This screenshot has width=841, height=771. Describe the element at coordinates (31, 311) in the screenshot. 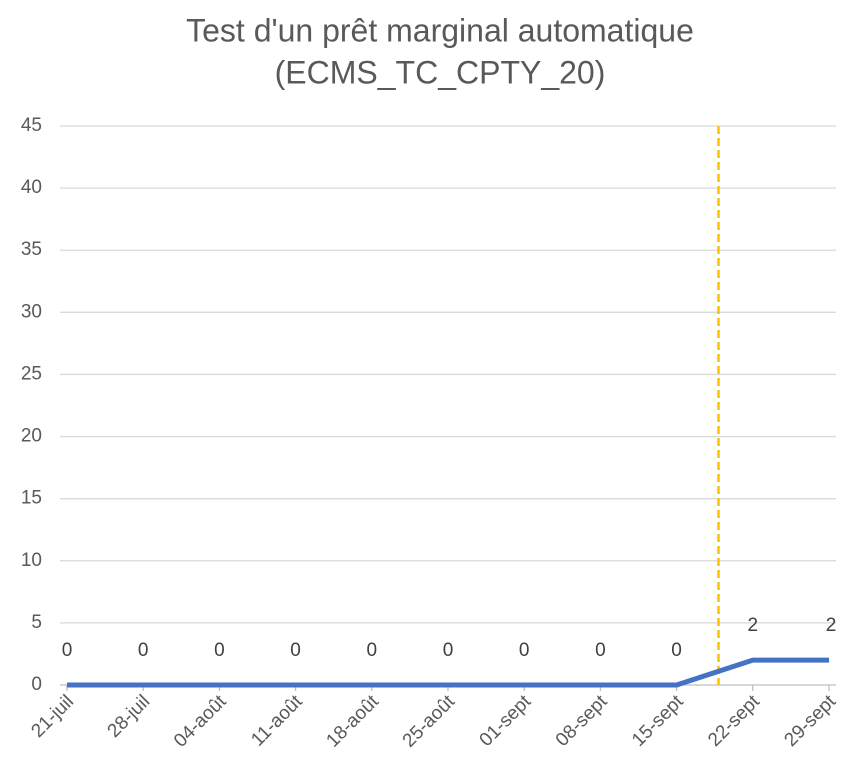

I see `y-tick-label: 30` at that location.